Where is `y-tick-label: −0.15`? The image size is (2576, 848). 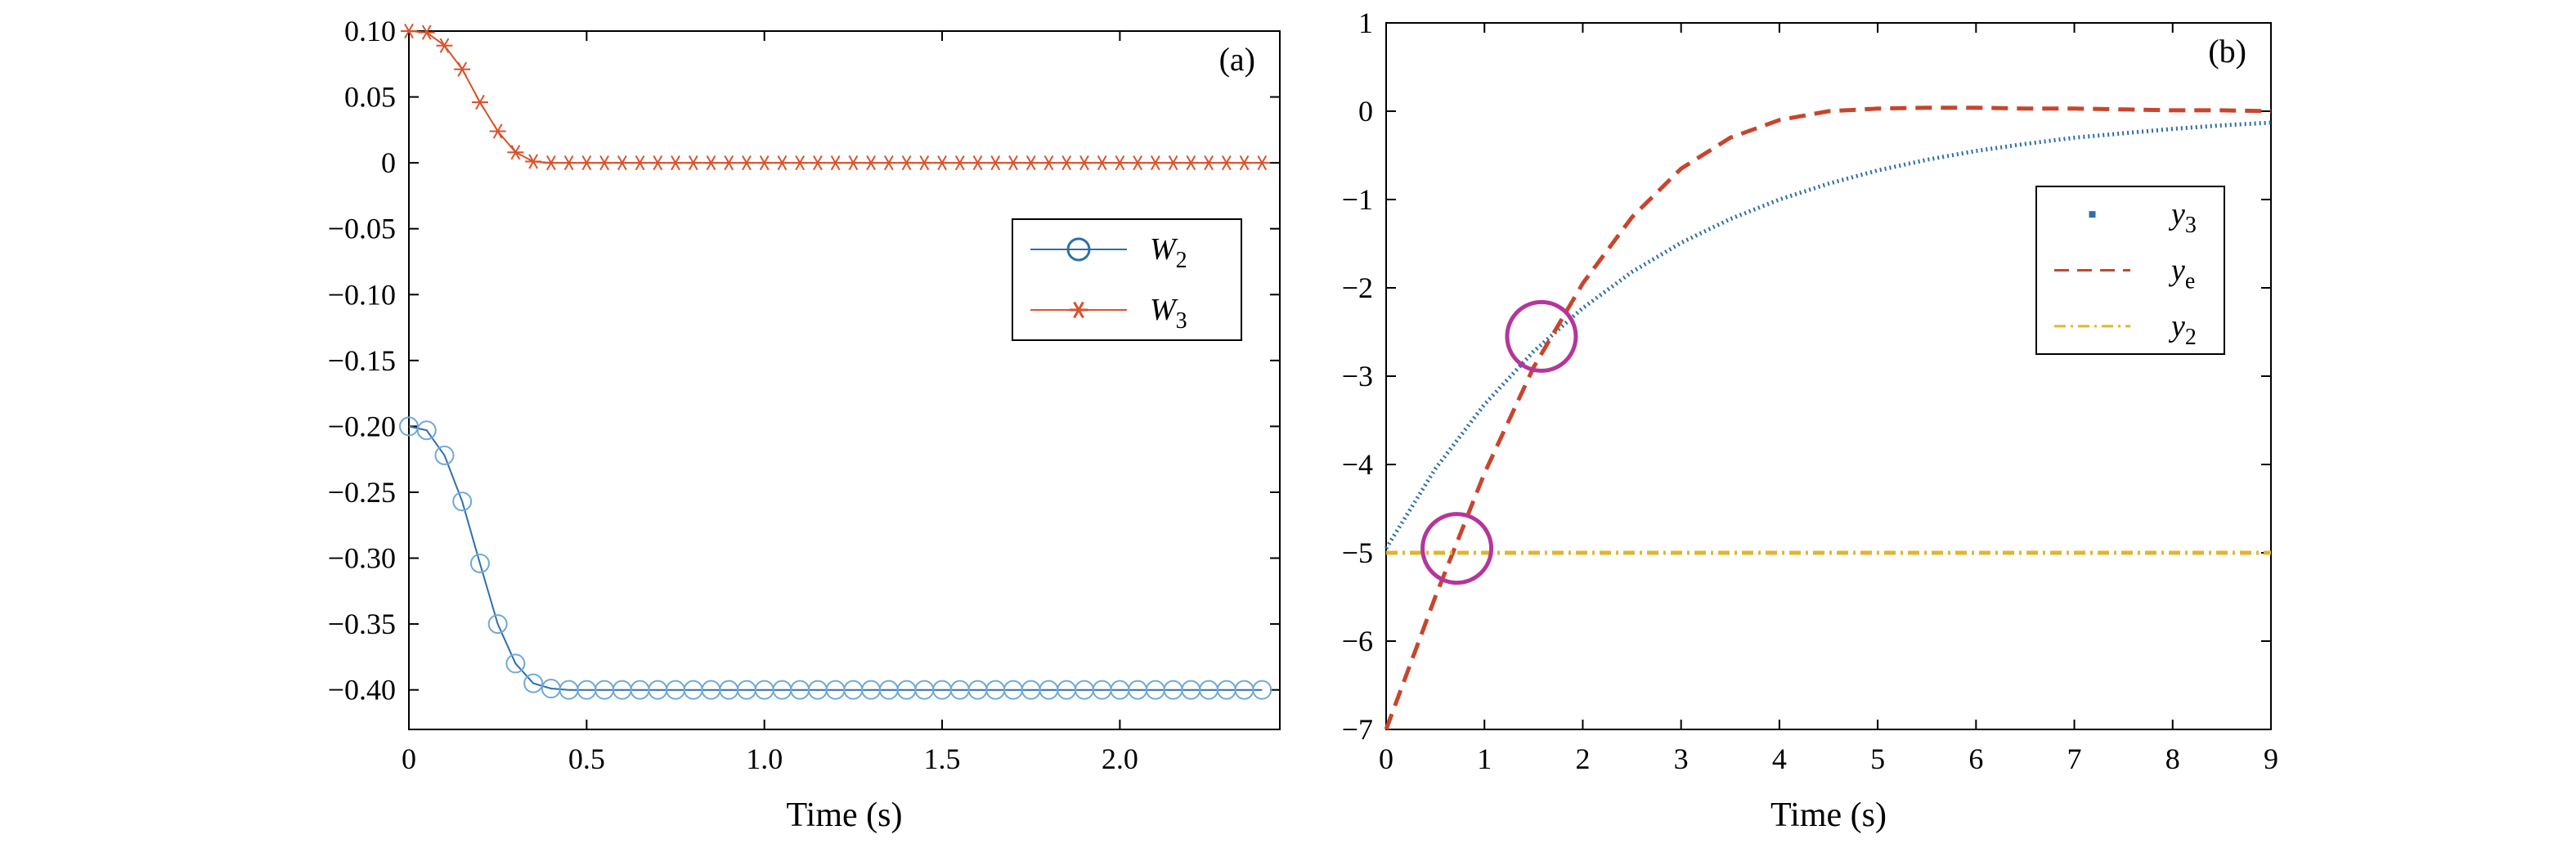
y-tick-label: −0.15 is located at coordinates (362, 361).